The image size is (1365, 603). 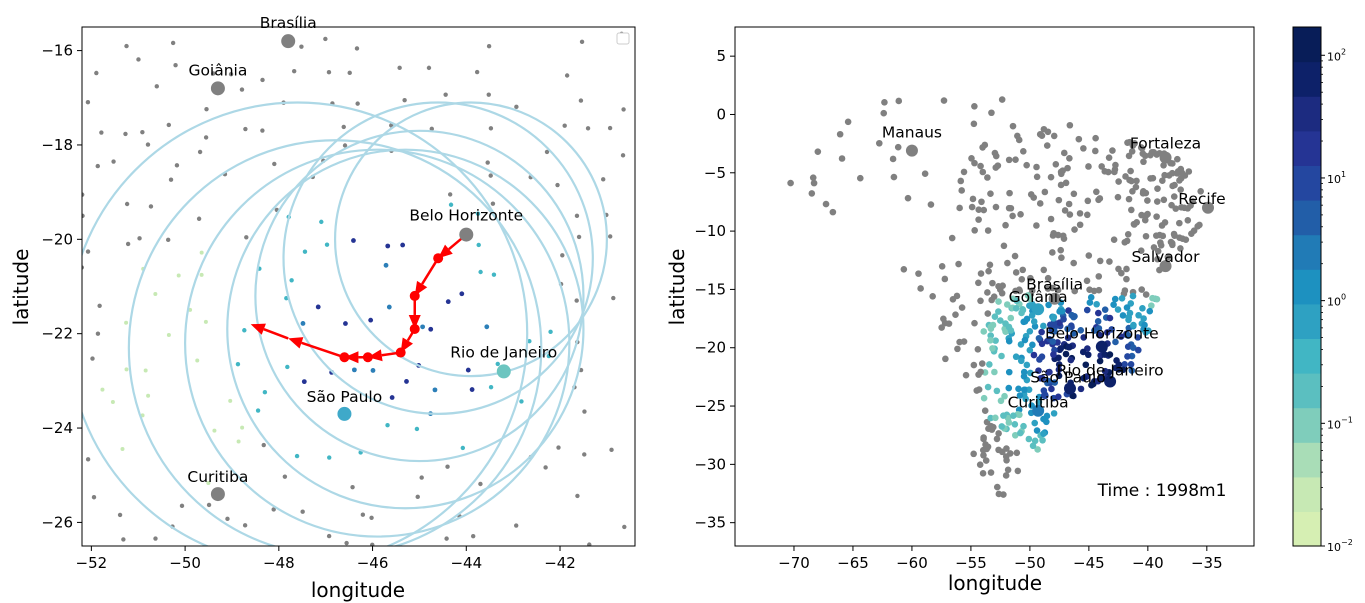 I want to click on colorbar-tick-label: 100, so click(x=1336, y=301).